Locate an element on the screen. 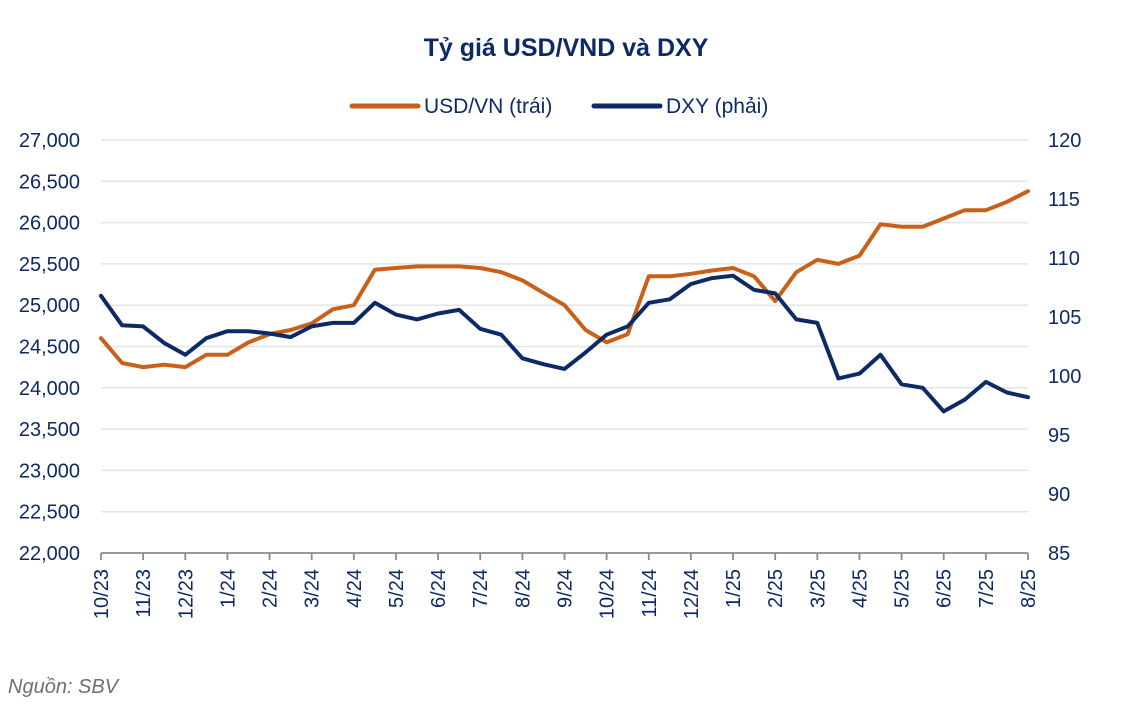 The width and height of the screenshot is (1133, 720). right-tick-label: 90 is located at coordinates (1059, 495).